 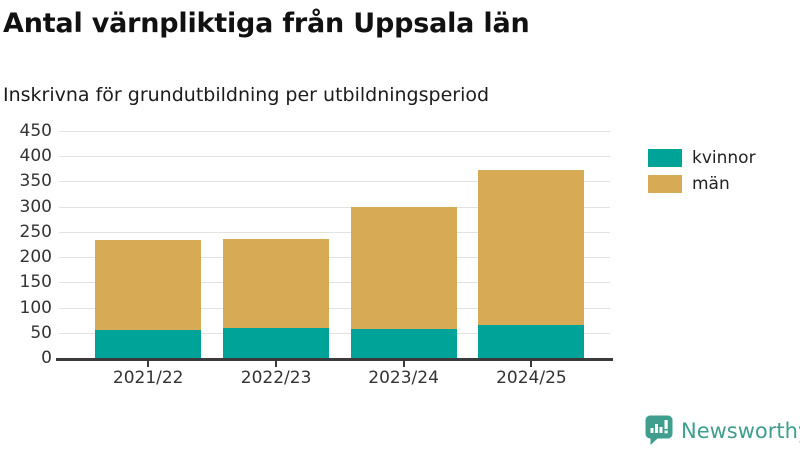 I want to click on legend: kvinnor män, so click(x=702, y=174).